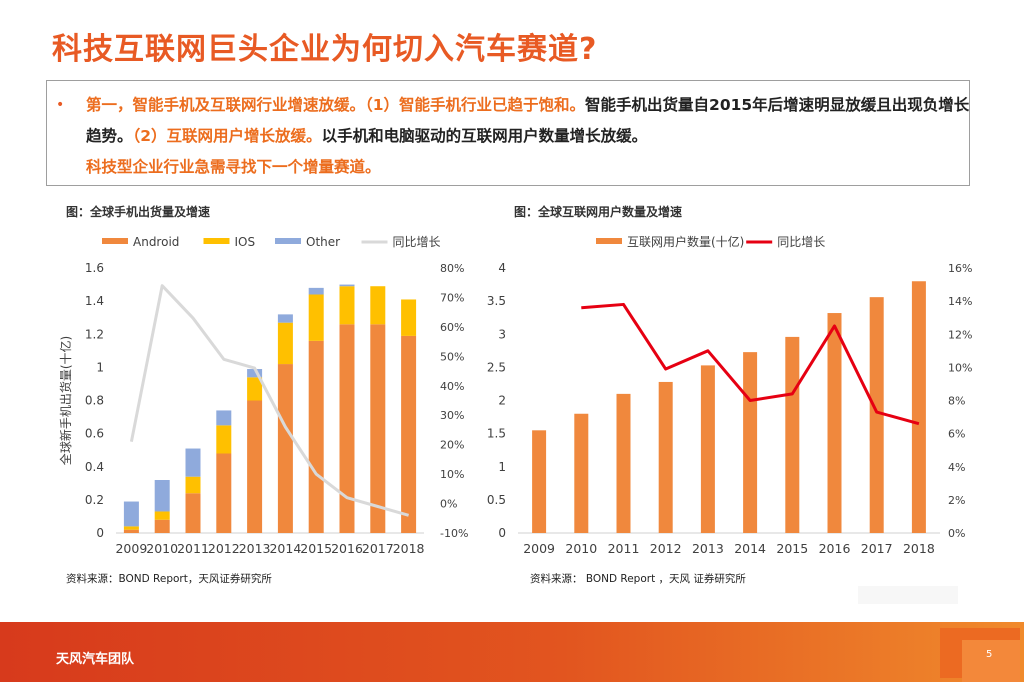 This screenshot has height=682, width=1024. What do you see at coordinates (956, 434) in the screenshot?
I see `y2-tick-label: 6%` at bounding box center [956, 434].